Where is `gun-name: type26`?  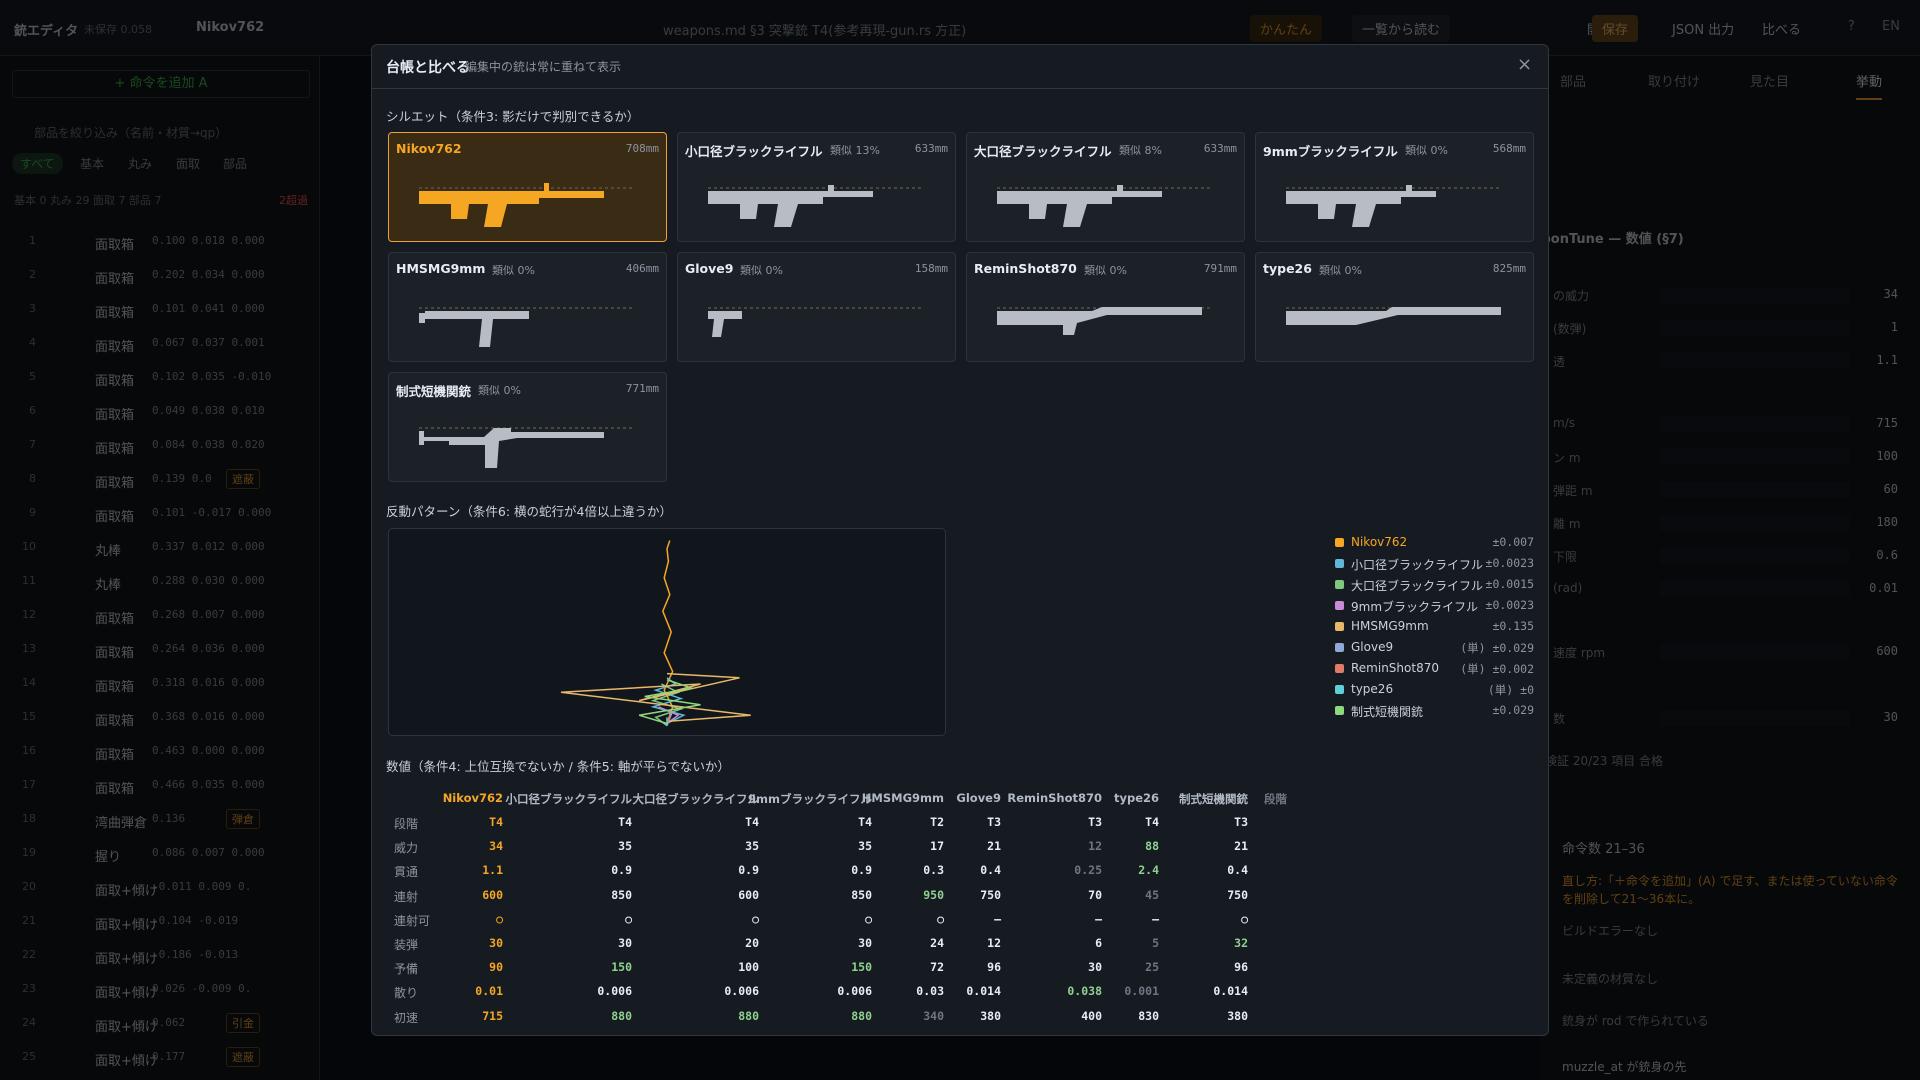
gun-name: type26 is located at coordinates (1287, 268).